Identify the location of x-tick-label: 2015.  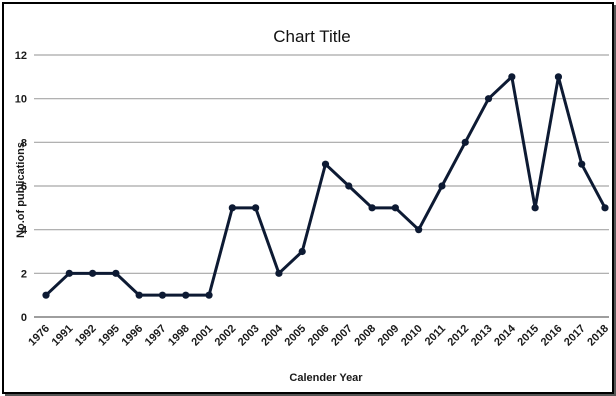
(528, 336).